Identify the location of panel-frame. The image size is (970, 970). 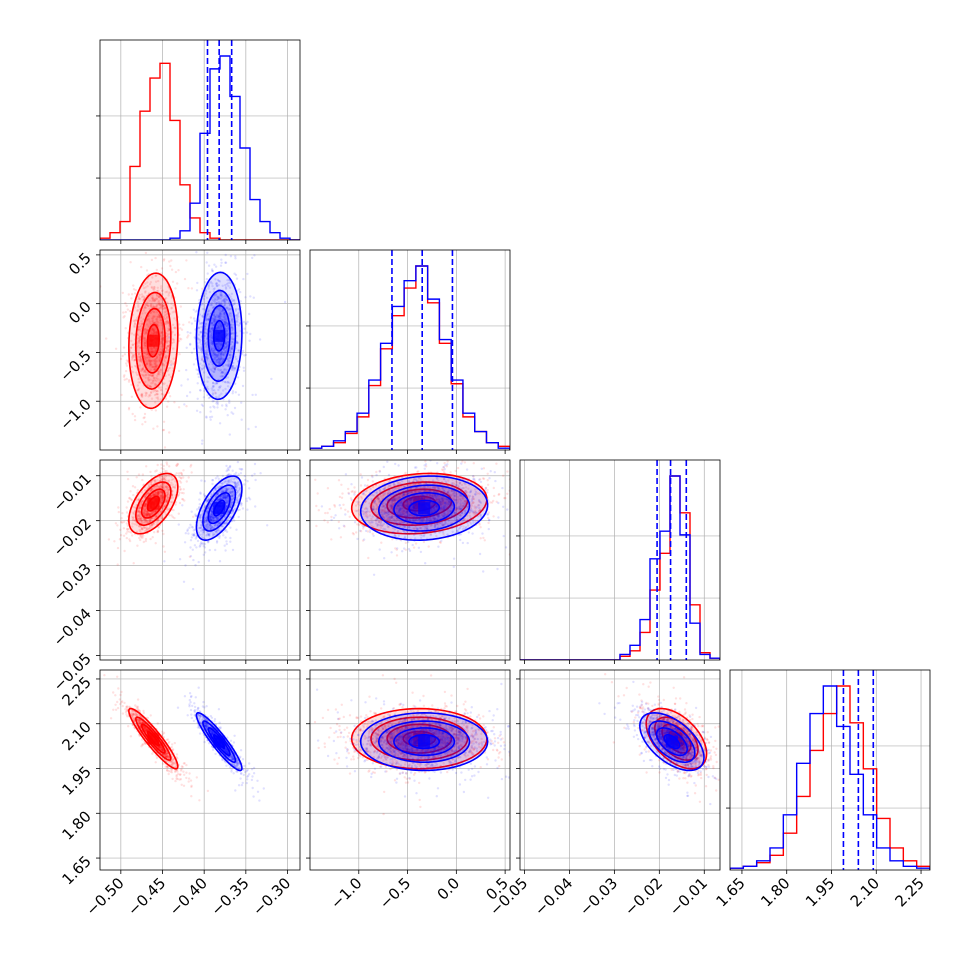
(200, 140).